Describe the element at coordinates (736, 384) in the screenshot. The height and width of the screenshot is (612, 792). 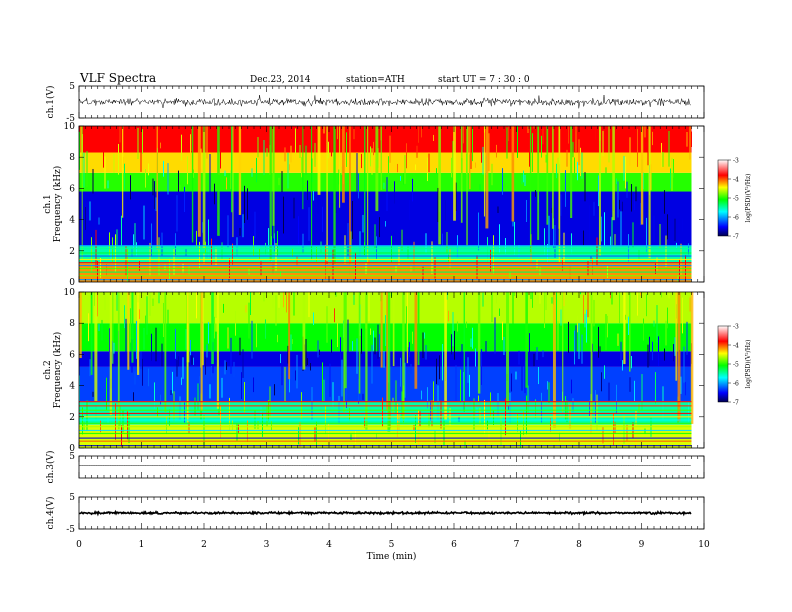
I see `colorbar-tick-label: -6` at that location.